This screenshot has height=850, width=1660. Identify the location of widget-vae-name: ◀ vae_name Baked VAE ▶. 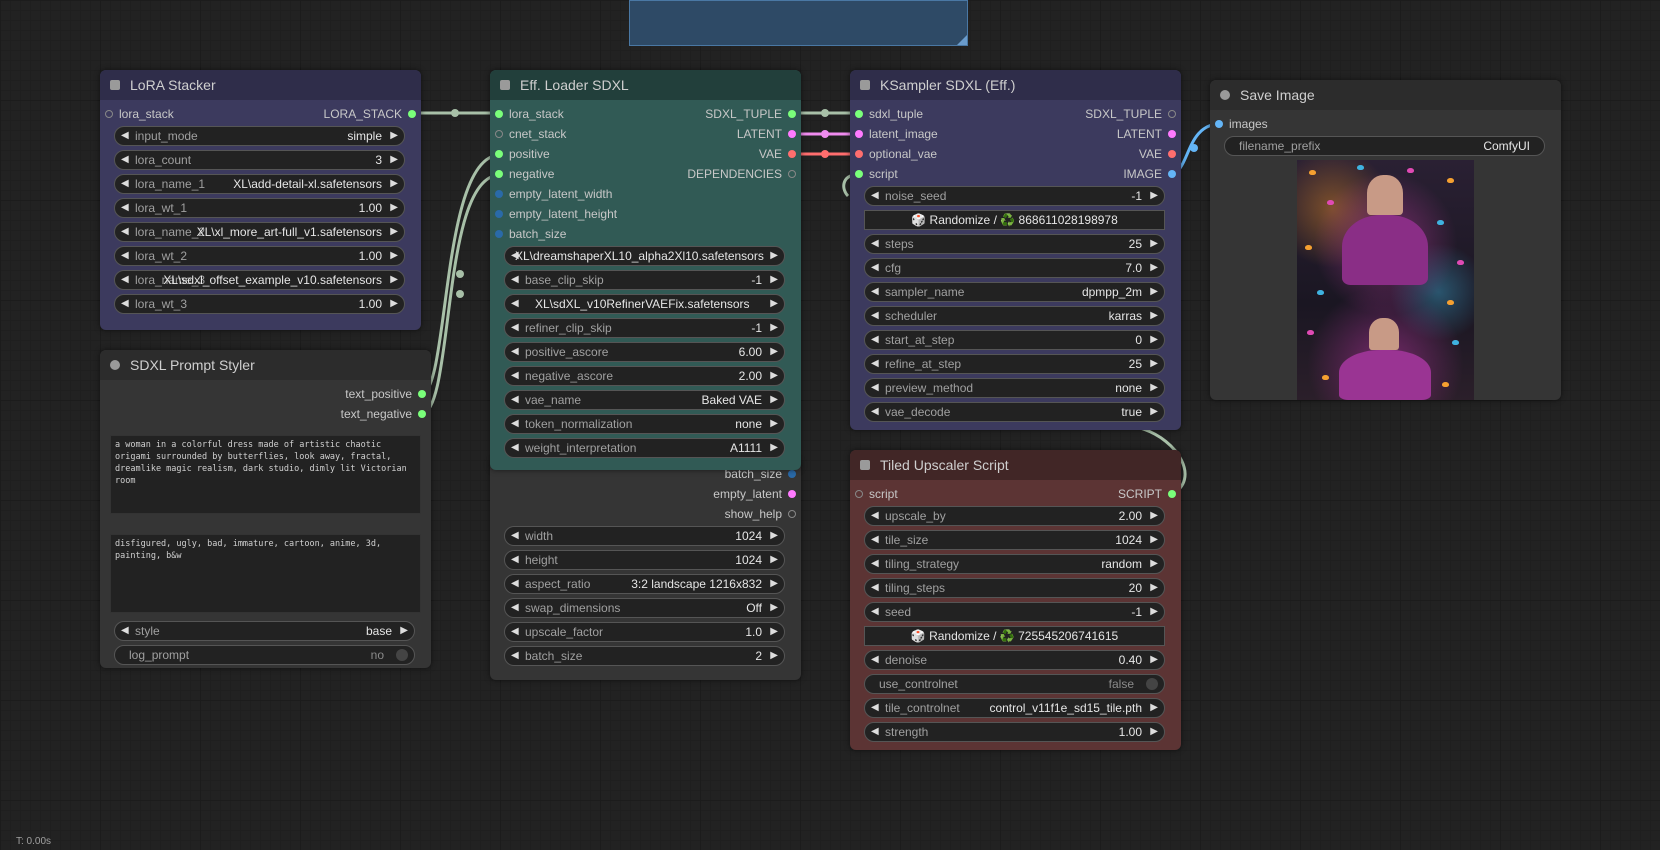
(644, 400).